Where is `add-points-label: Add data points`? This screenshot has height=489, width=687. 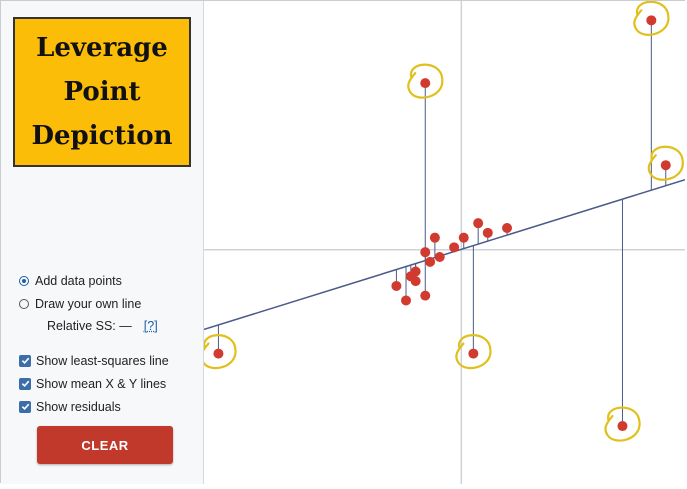 add-points-label: Add data points is located at coordinates (78, 280).